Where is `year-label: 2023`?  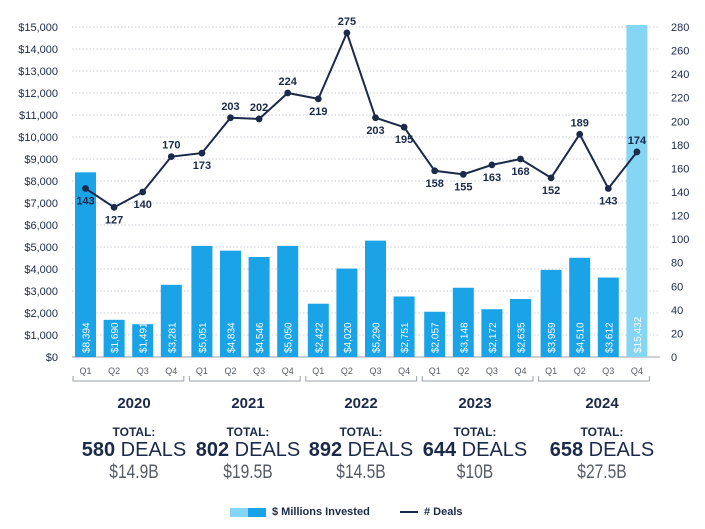 year-label: 2023 is located at coordinates (475, 403).